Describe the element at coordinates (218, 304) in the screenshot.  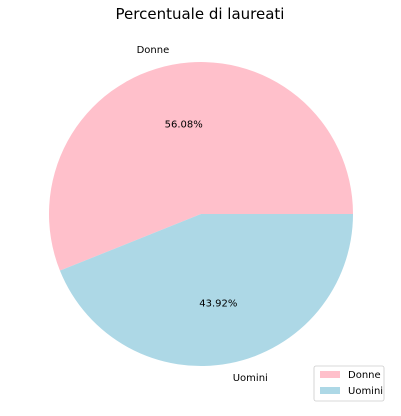
I see `percent-label-uomini: 43.92%` at that location.